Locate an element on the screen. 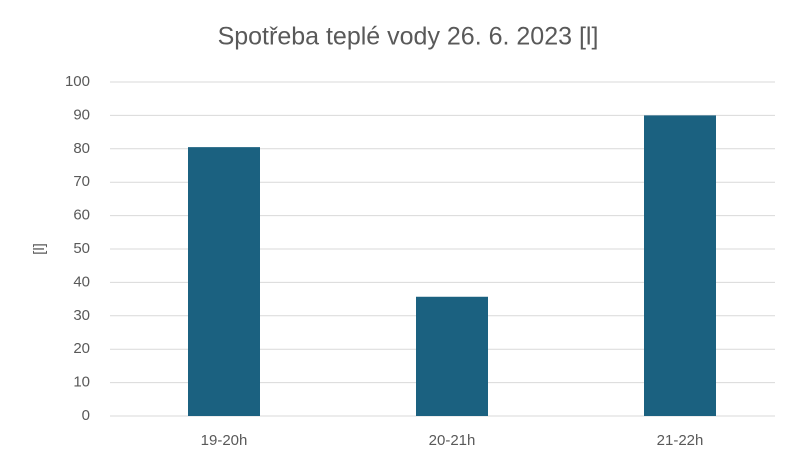  y-axis-label: [l] is located at coordinates (39, 249).